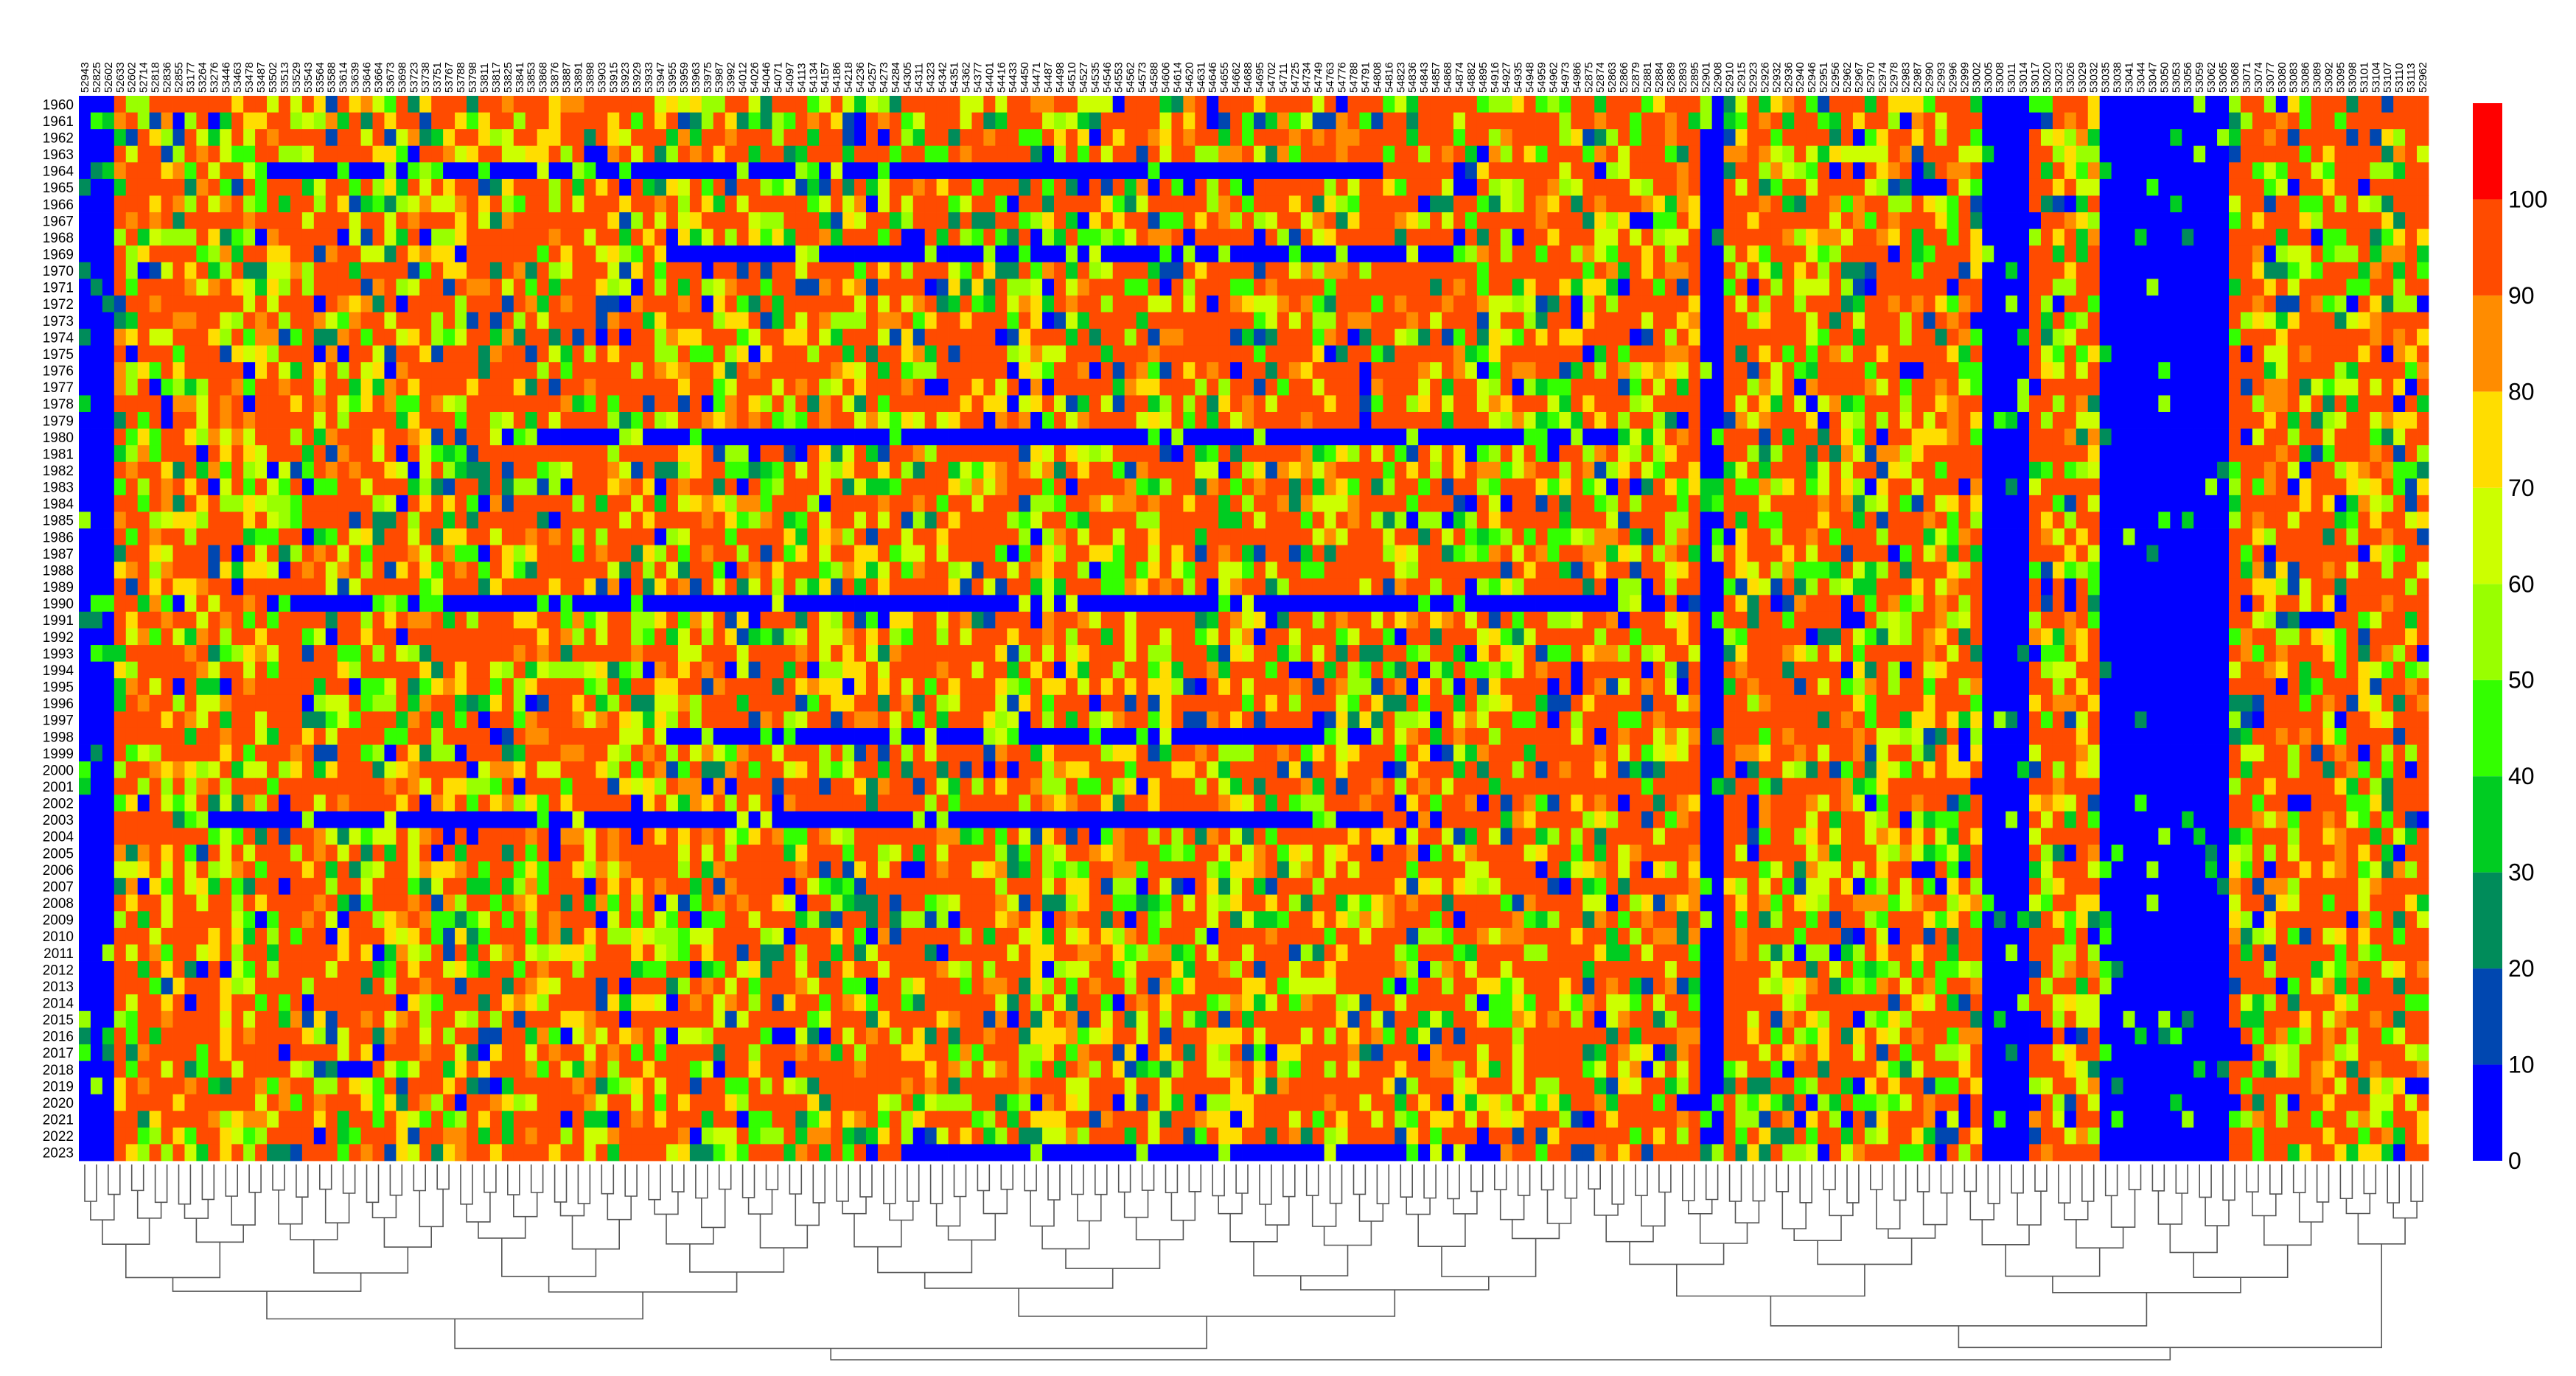  I want to click on column-label: 52996, so click(1953, 77).